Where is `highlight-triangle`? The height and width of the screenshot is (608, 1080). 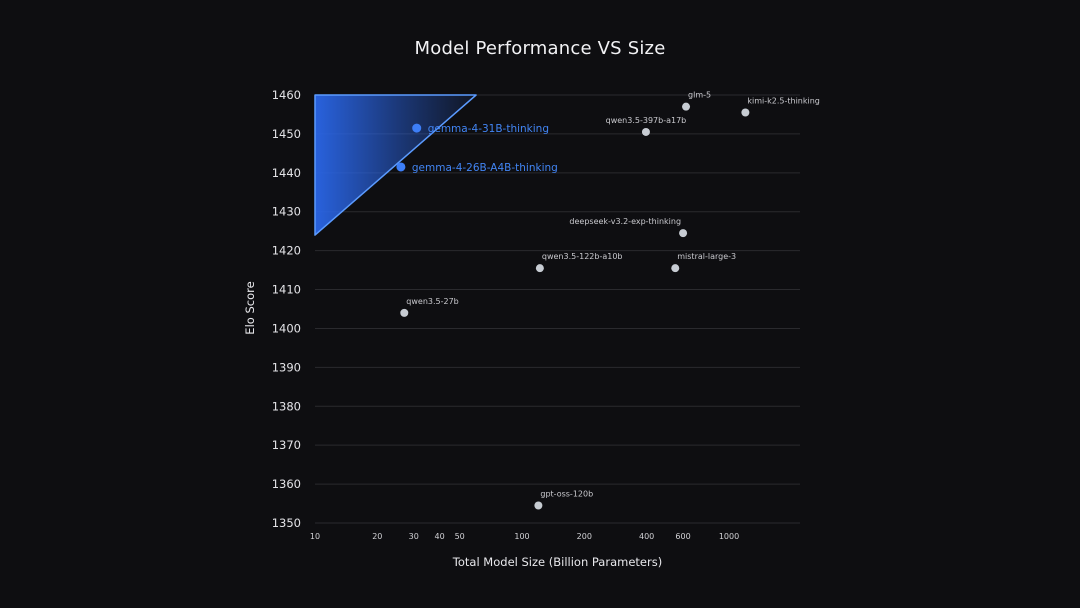
highlight-triangle is located at coordinates (395, 165).